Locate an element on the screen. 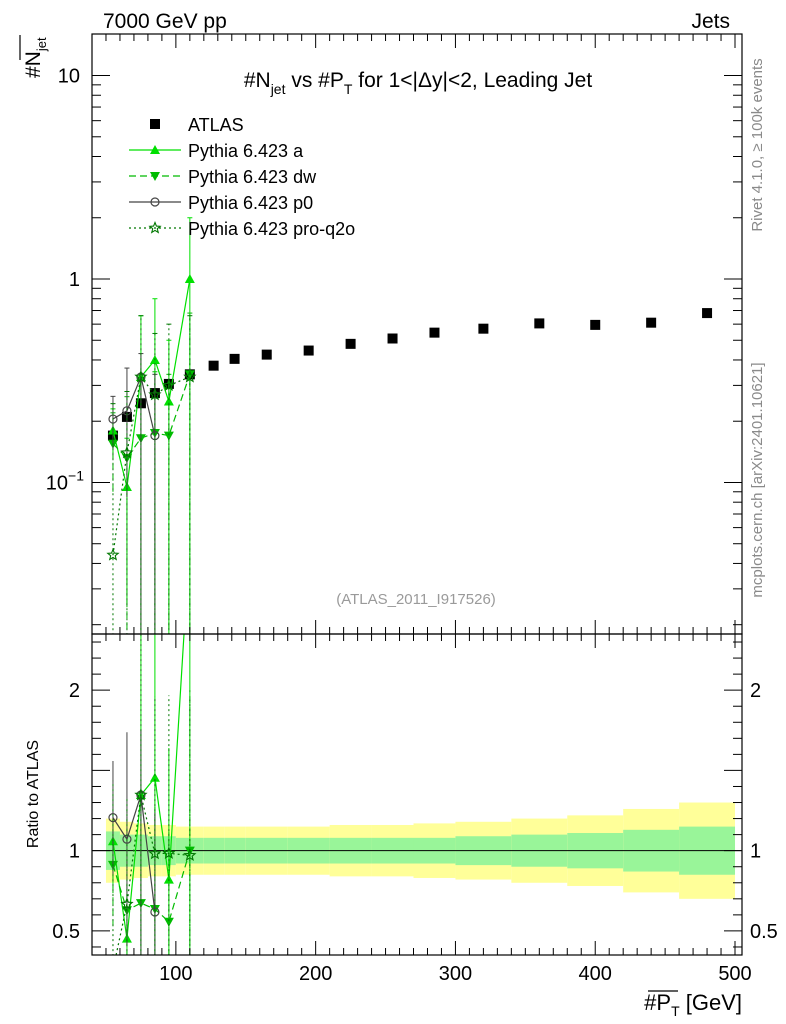 The image size is (786, 1024). chart-title: #Njet vs #PT for 1<|Δy|<2, Leading Jet is located at coordinates (418, 83).